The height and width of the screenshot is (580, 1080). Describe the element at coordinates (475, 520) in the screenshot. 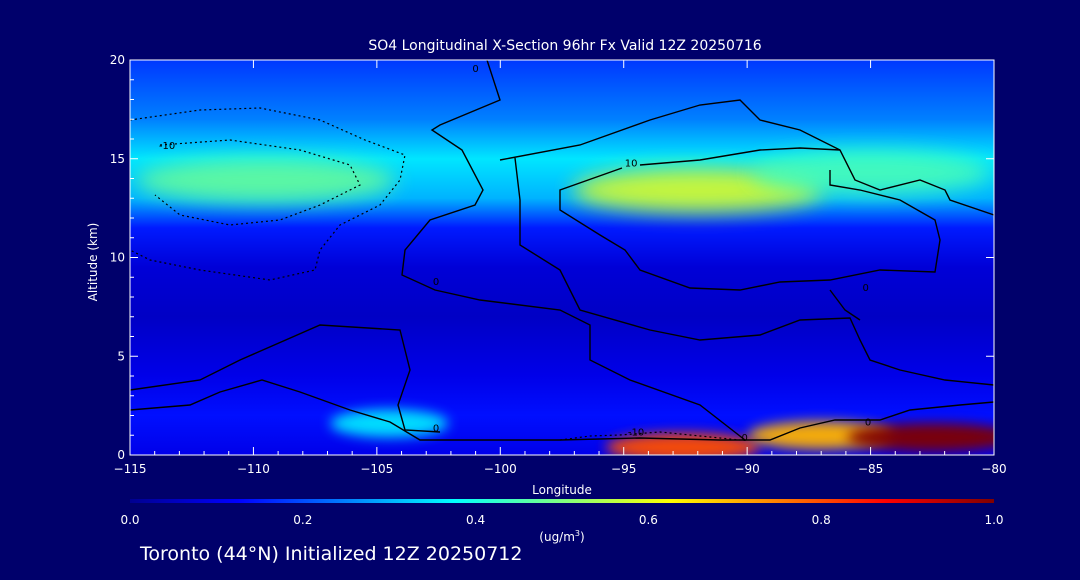

I see `colorbar-tick-label: 0.4` at that location.